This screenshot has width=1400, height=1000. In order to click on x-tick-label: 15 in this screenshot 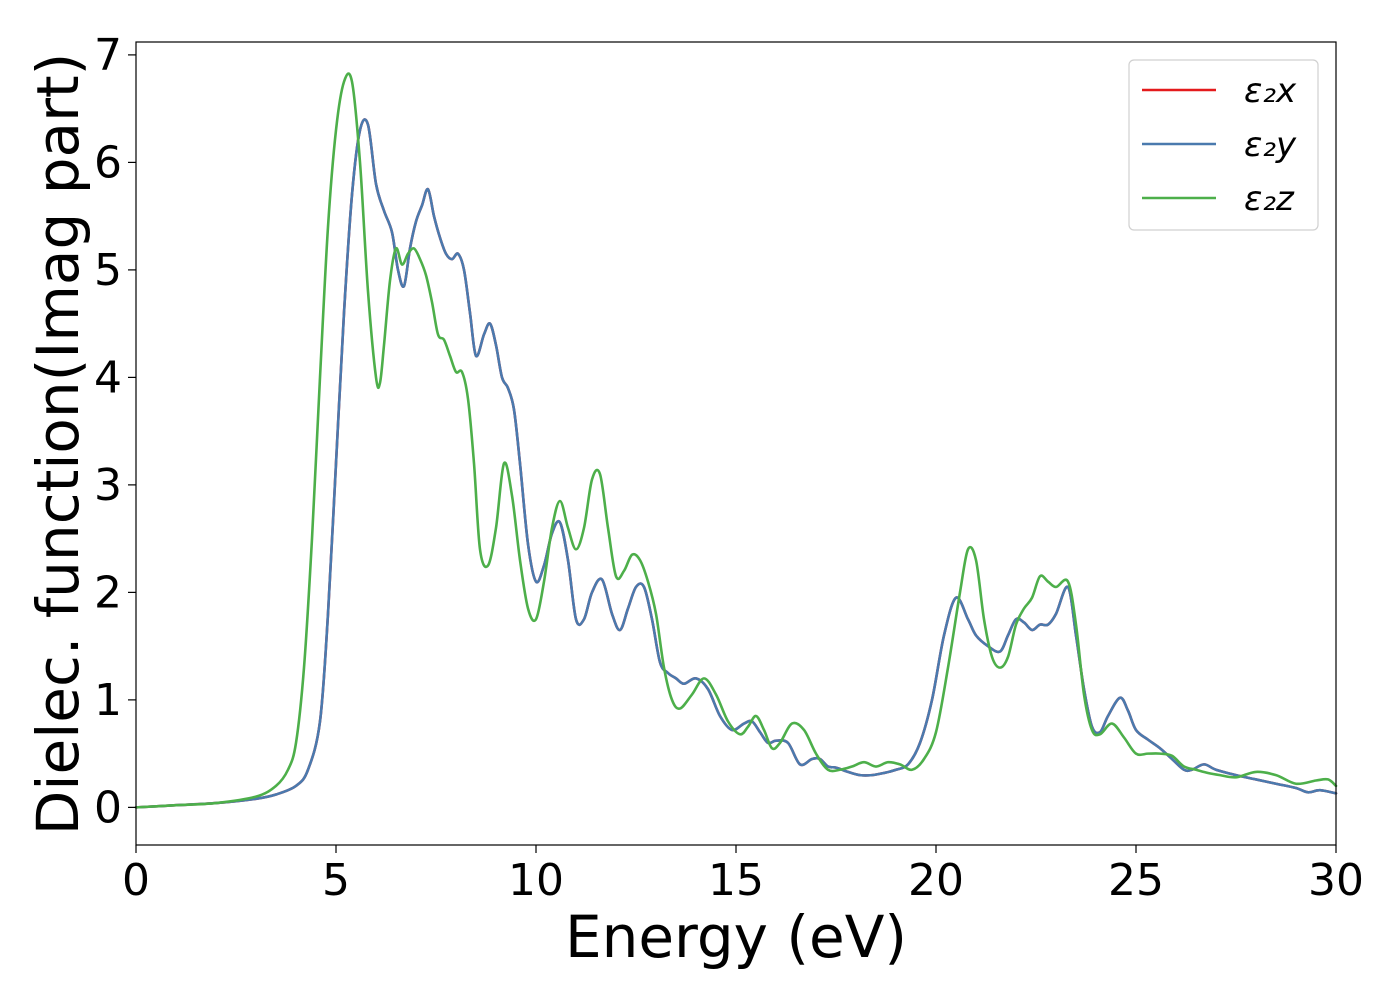, I will do `click(736, 880)`.